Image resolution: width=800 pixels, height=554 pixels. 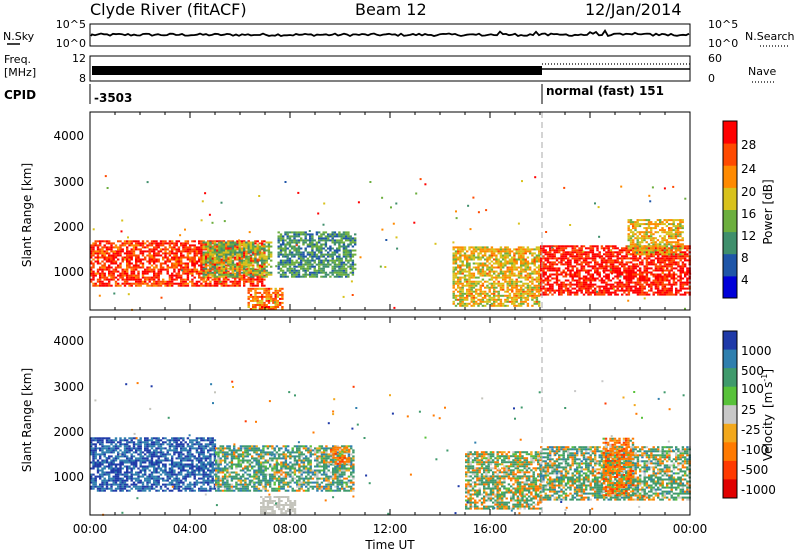 What do you see at coordinates (19, 36) in the screenshot?
I see `noise-left-label: N.Sky` at bounding box center [19, 36].